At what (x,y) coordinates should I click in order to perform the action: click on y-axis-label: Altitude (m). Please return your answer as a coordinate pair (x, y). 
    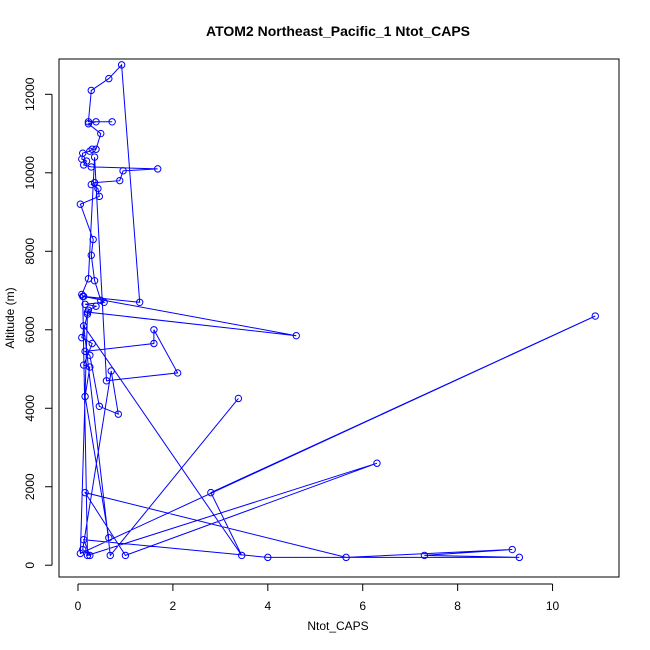
    Looking at the image, I should click on (10, 317).